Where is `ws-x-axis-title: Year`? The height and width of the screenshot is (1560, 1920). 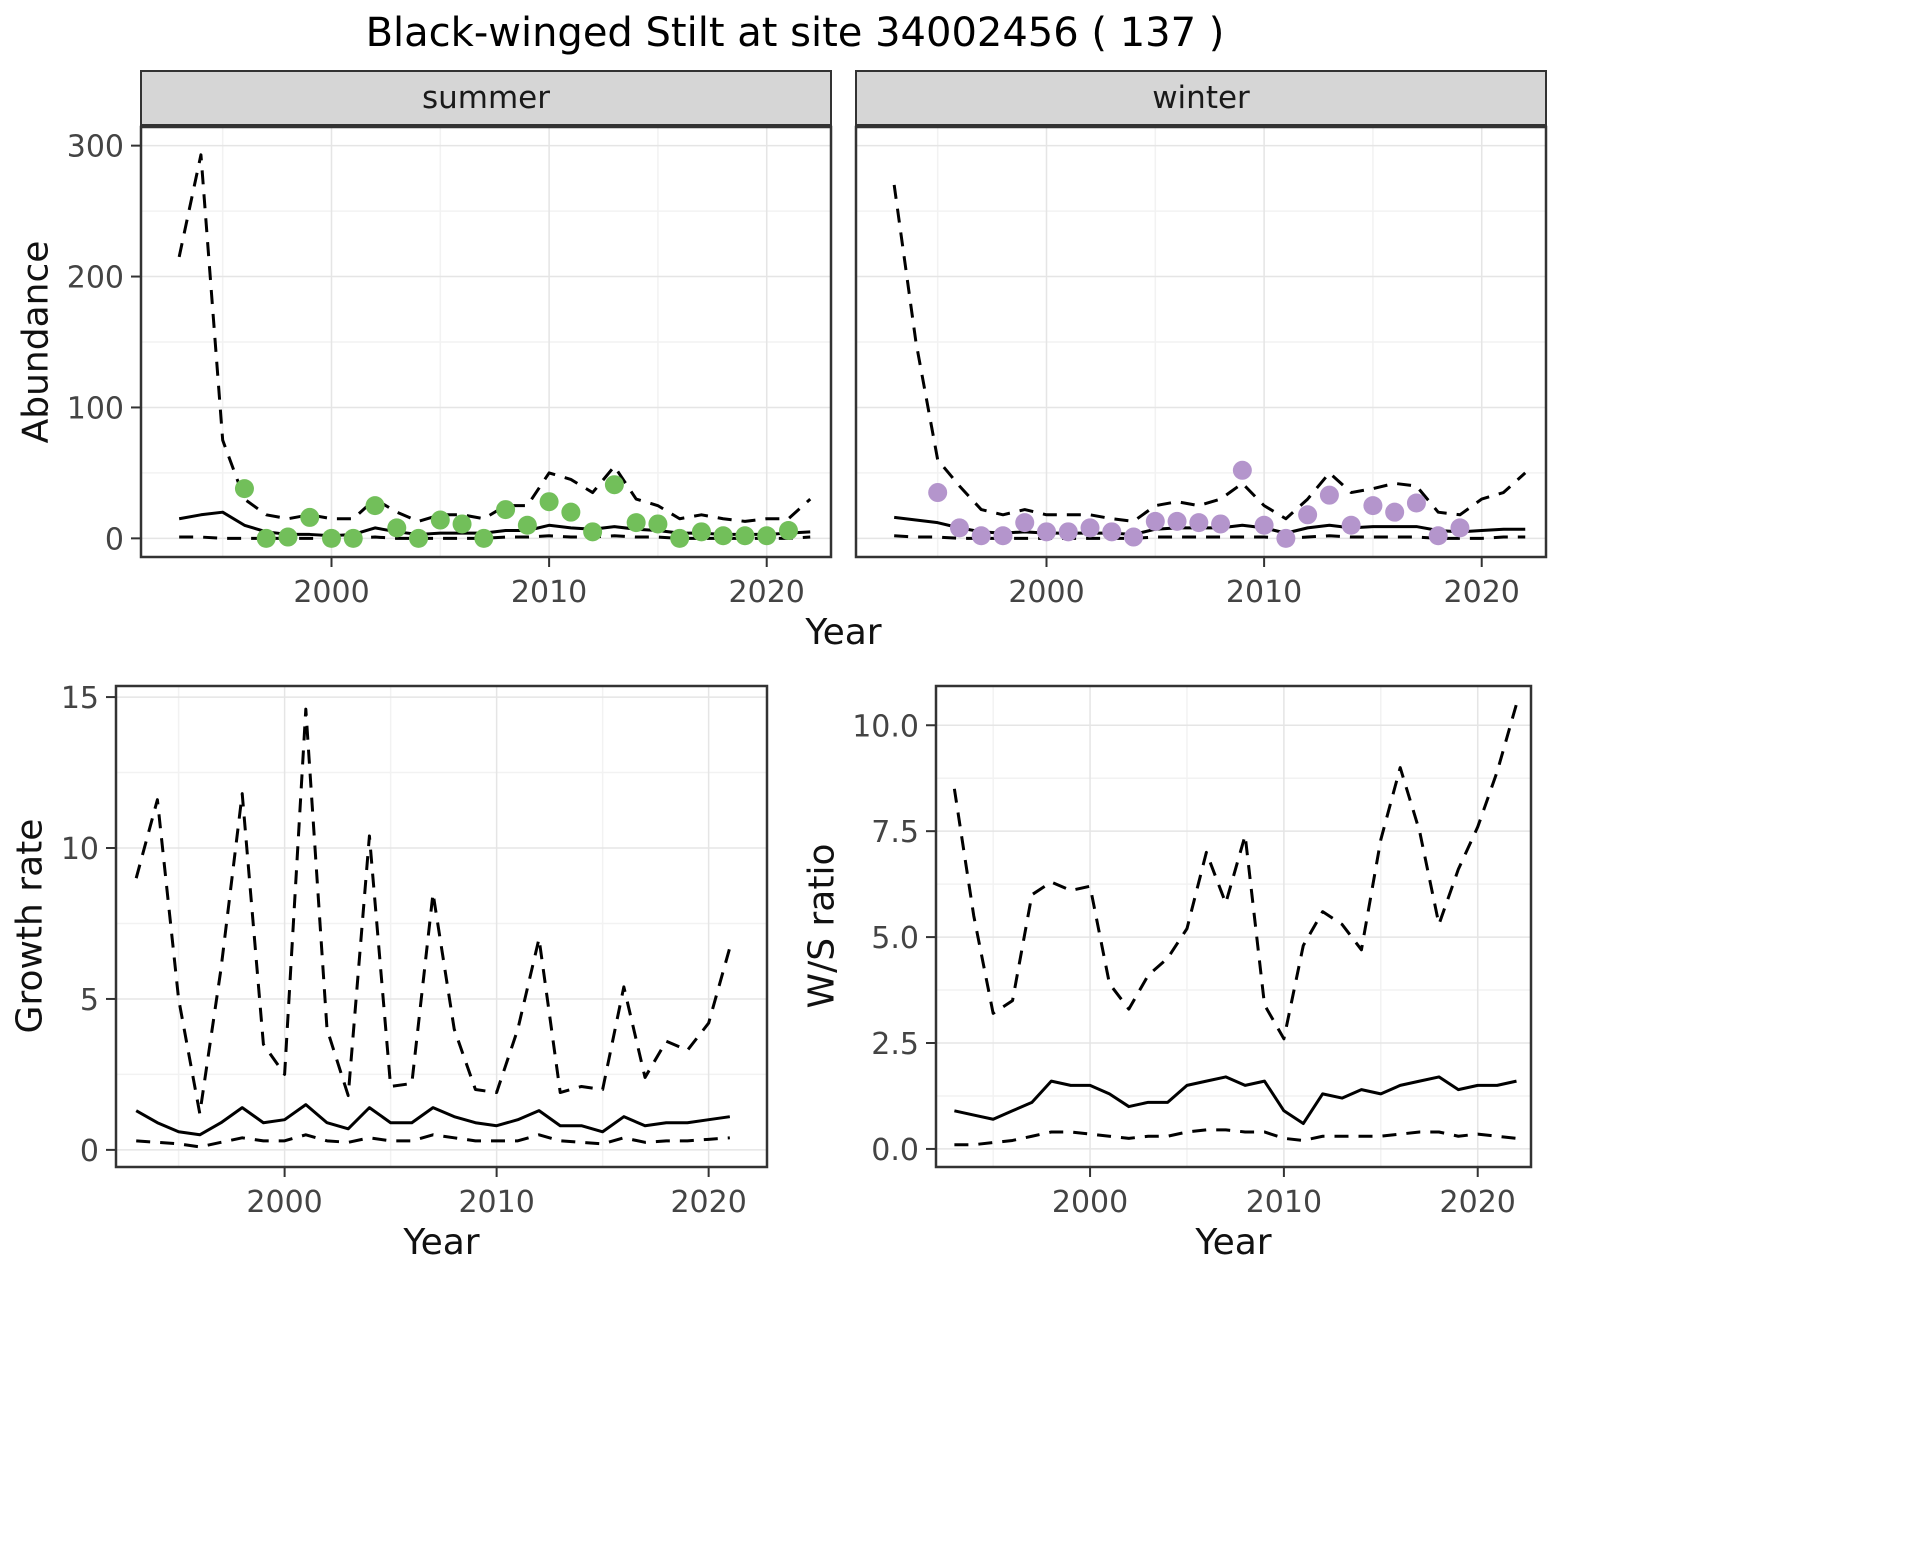 ws-x-axis-title: Year is located at coordinates (1233, 1242).